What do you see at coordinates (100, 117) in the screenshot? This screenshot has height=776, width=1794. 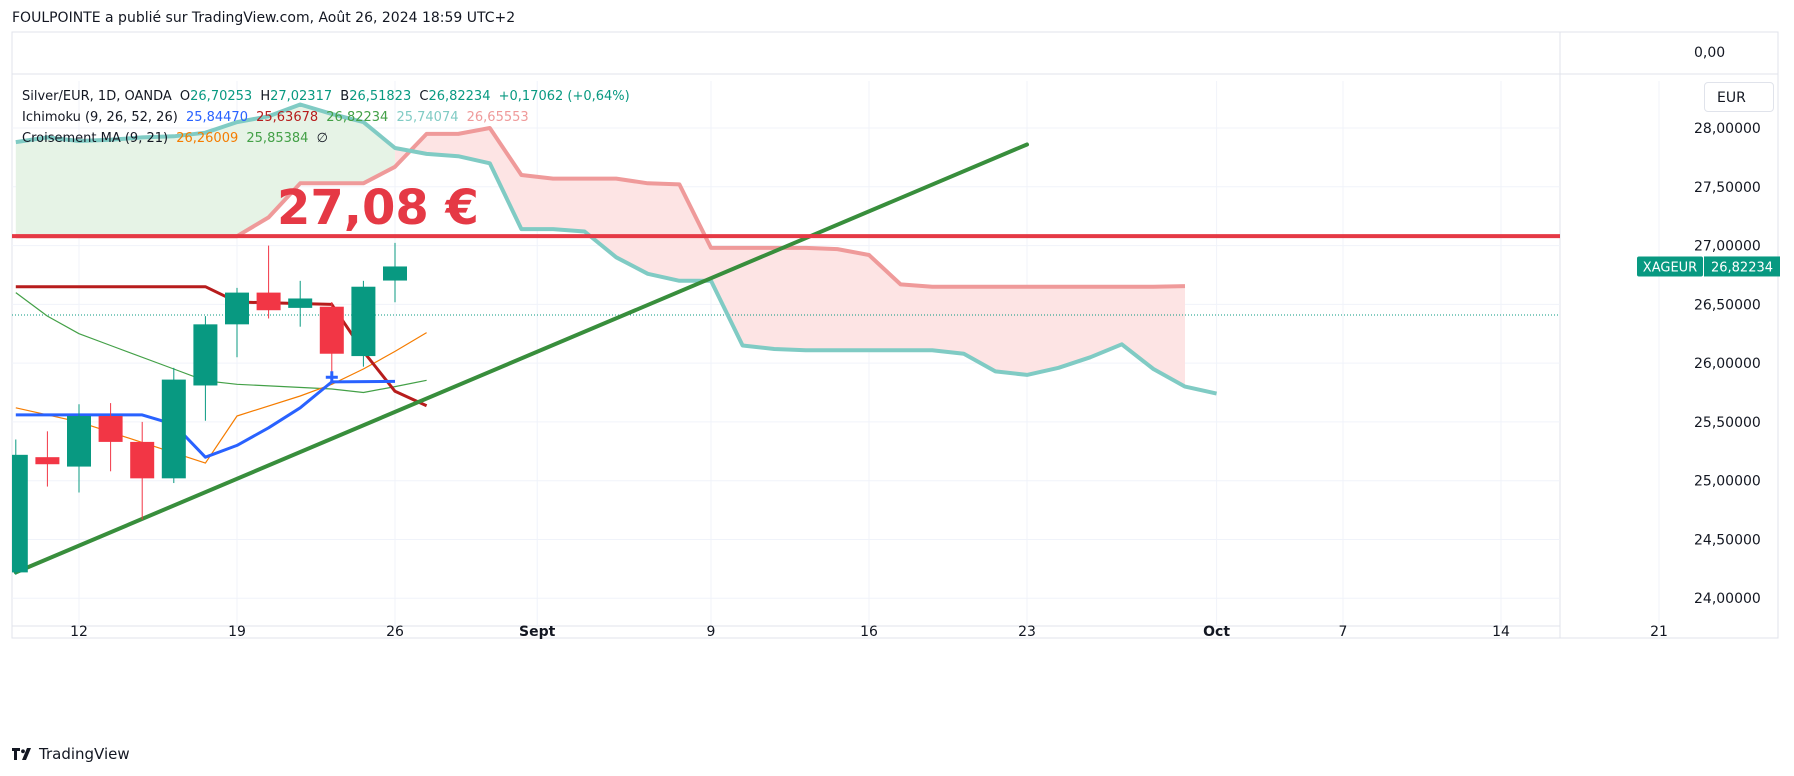 I see `legend-ichimoku-label: Ichimoku (9, 26, 52, 26)` at bounding box center [100, 117].